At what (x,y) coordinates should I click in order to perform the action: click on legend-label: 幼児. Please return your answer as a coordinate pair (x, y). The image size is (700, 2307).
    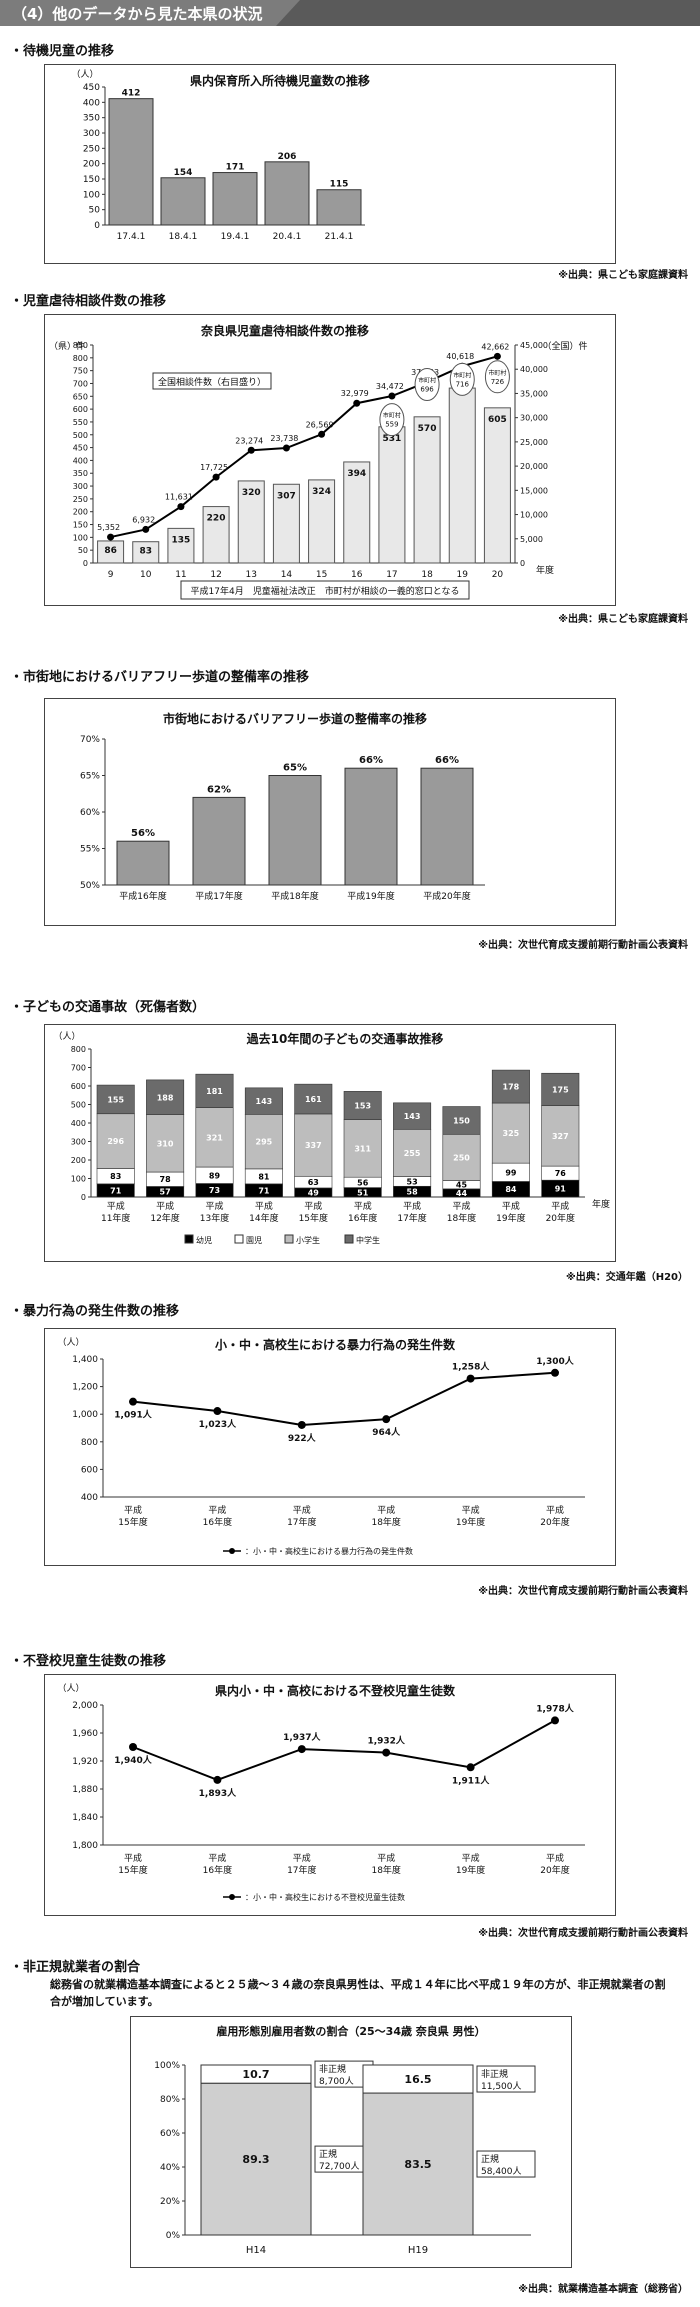
    Looking at the image, I should click on (204, 1240).